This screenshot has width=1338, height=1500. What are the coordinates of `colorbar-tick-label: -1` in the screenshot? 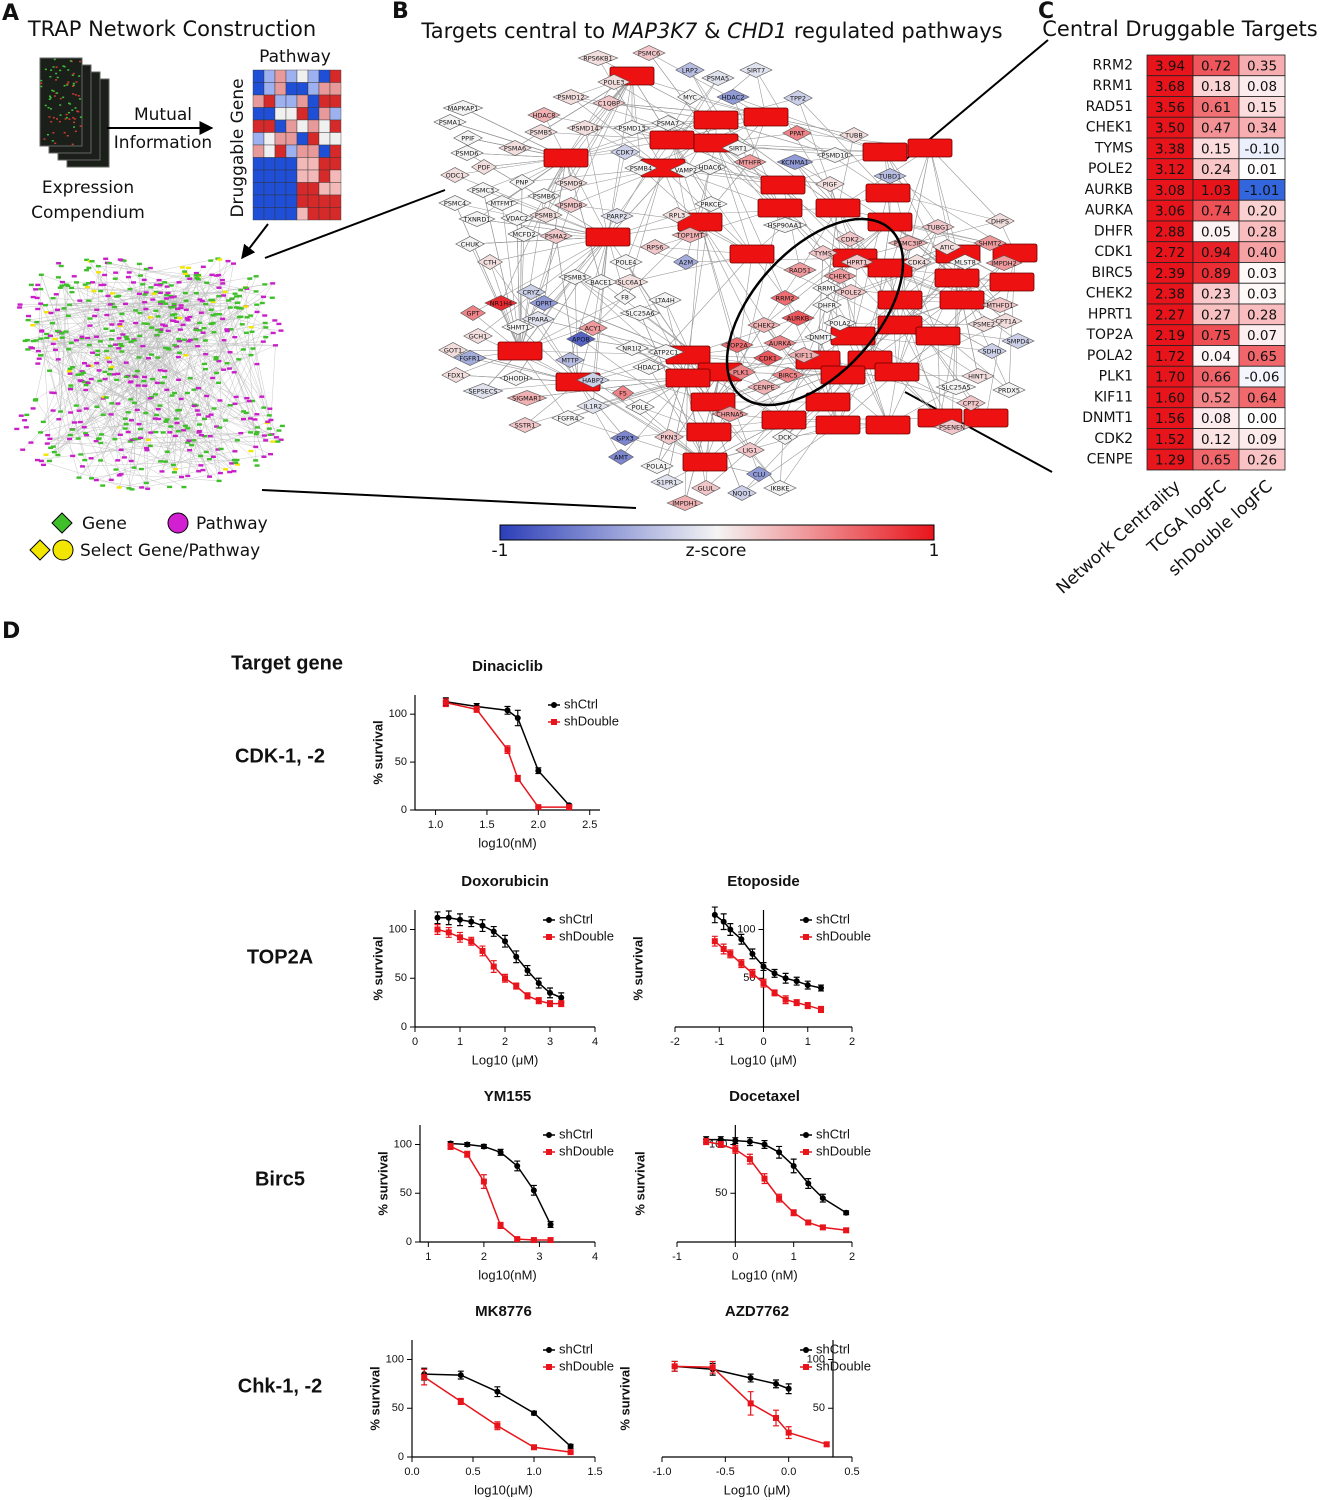 It's located at (500, 551).